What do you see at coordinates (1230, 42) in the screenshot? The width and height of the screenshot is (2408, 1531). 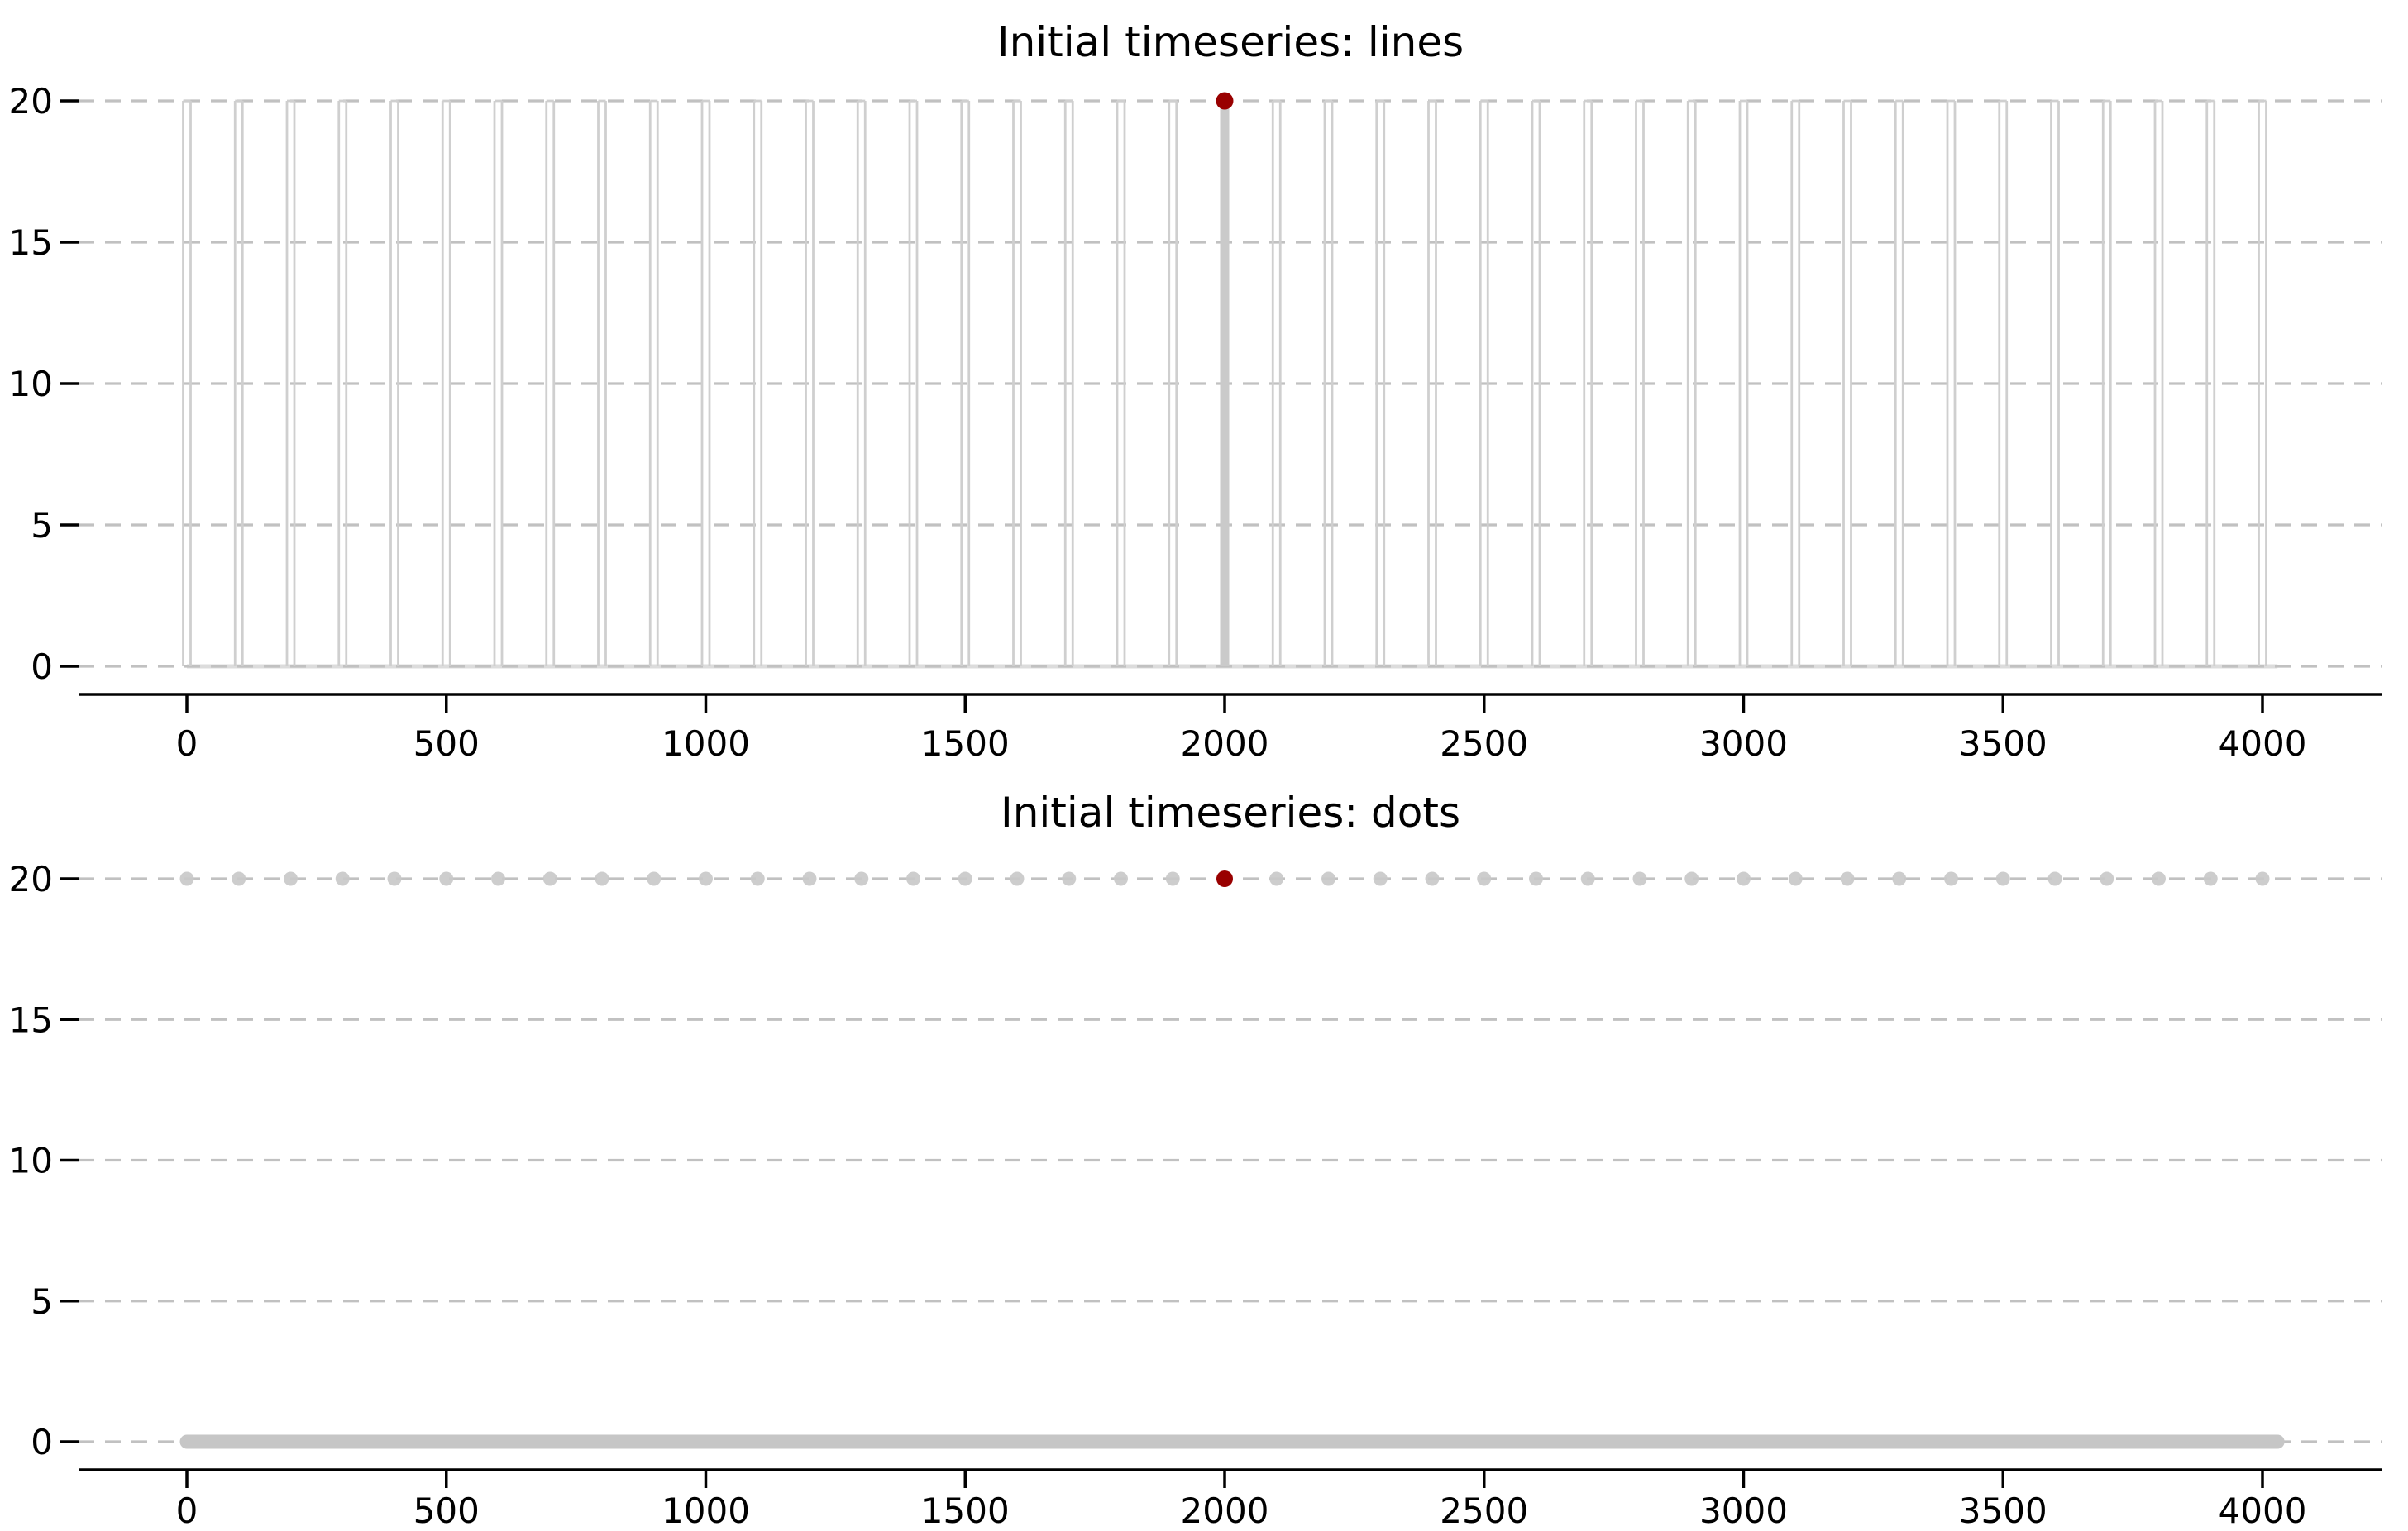 I see `lines-chart-title: Initial timeseries: lines` at bounding box center [1230, 42].